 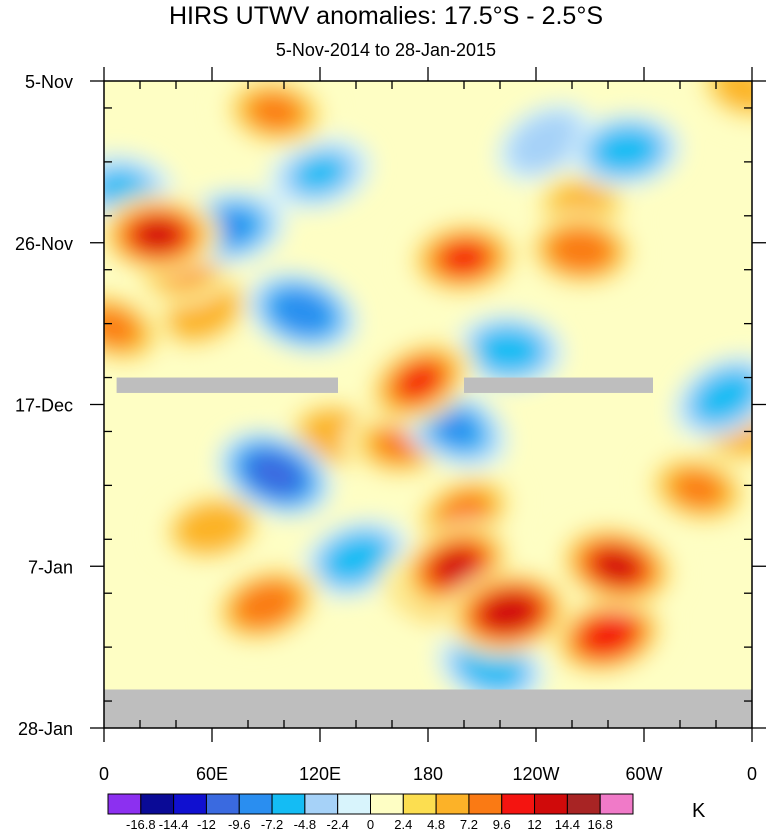 I want to click on colorbar-tick-label: -12, so click(x=206, y=823).